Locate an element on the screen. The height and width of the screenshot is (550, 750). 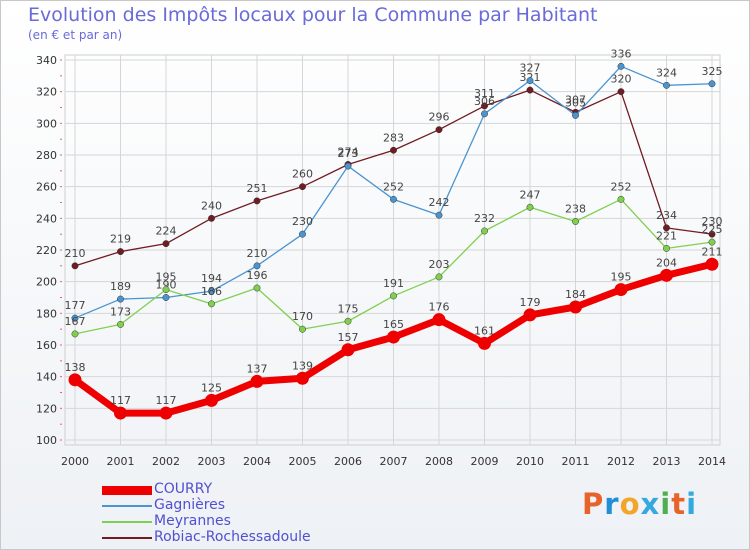
data-label: 176 is located at coordinates (439, 307).